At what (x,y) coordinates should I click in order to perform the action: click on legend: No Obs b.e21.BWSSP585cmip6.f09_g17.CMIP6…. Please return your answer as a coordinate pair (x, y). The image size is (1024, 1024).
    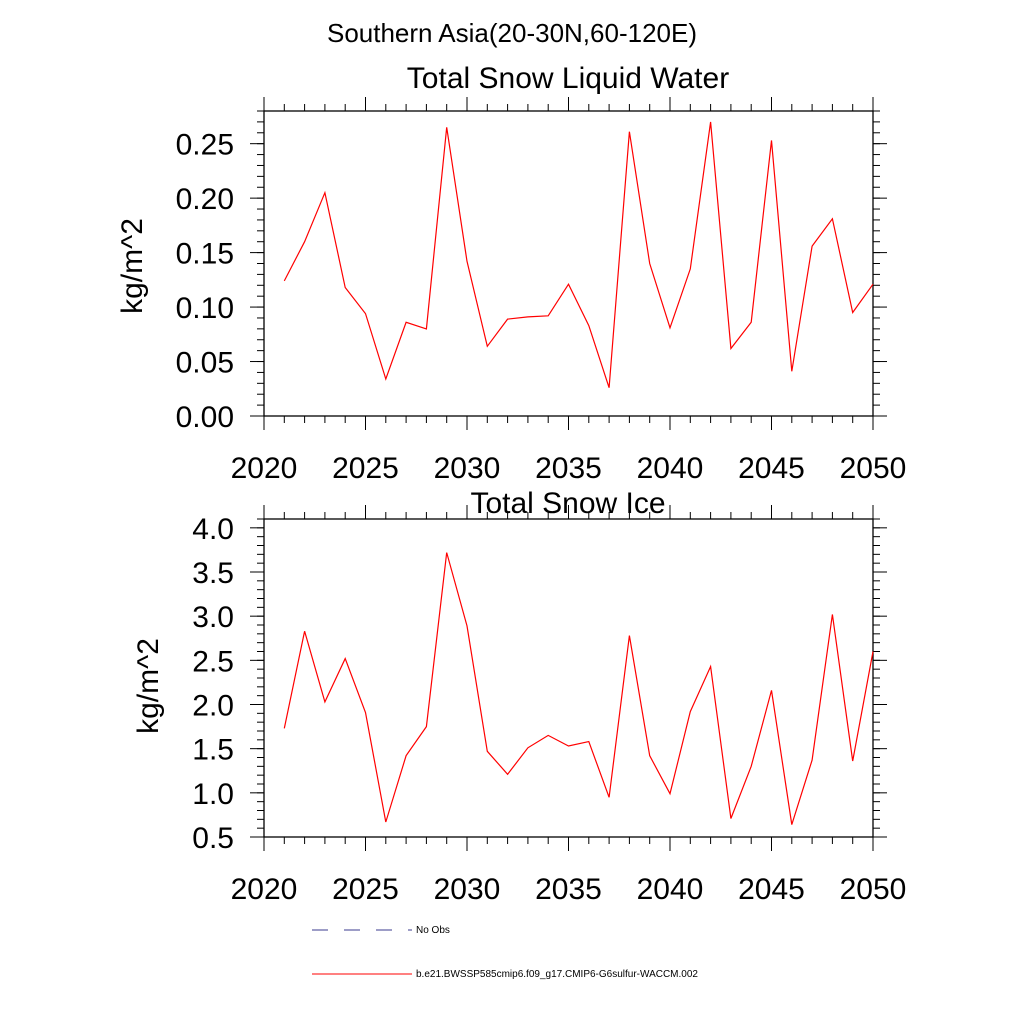
    Looking at the image, I should click on (505, 952).